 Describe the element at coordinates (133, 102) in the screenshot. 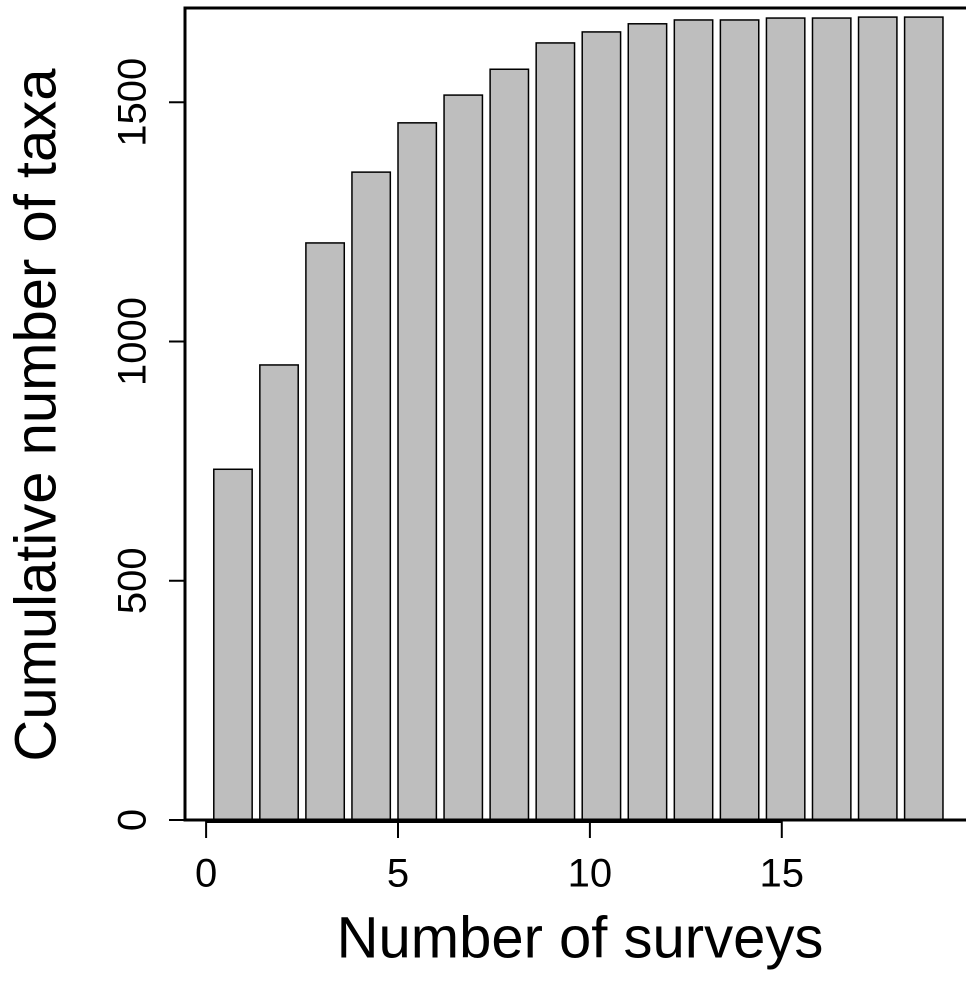

I see `y-tick-label: 1500` at that location.